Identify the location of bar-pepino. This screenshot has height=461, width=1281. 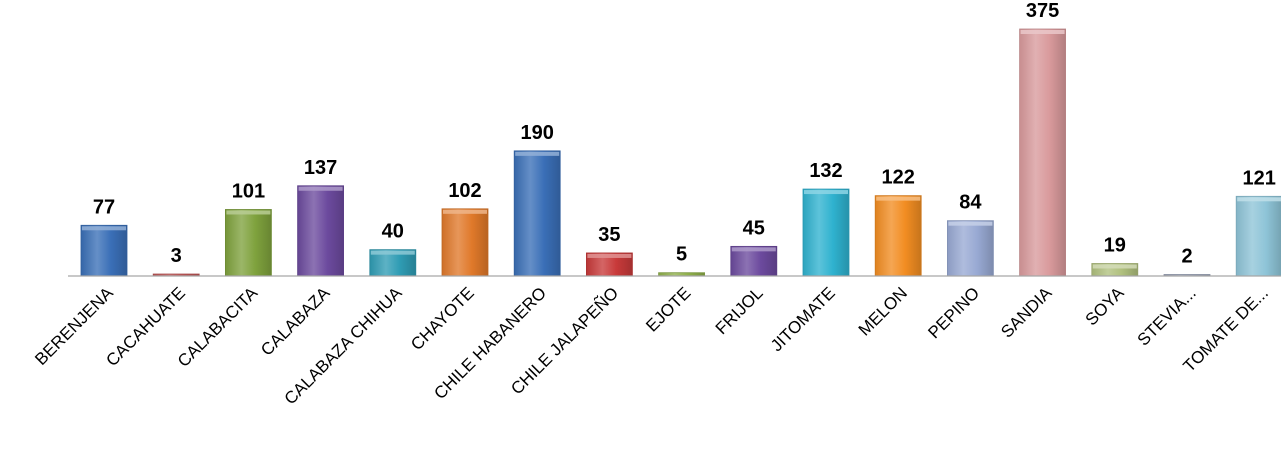
(970, 248).